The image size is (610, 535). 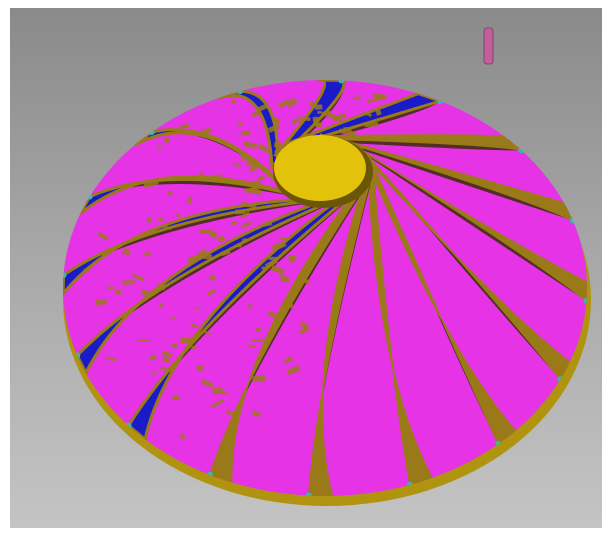 What do you see at coordinates (320, 168) in the screenshot?
I see `hub-cap-face` at bounding box center [320, 168].